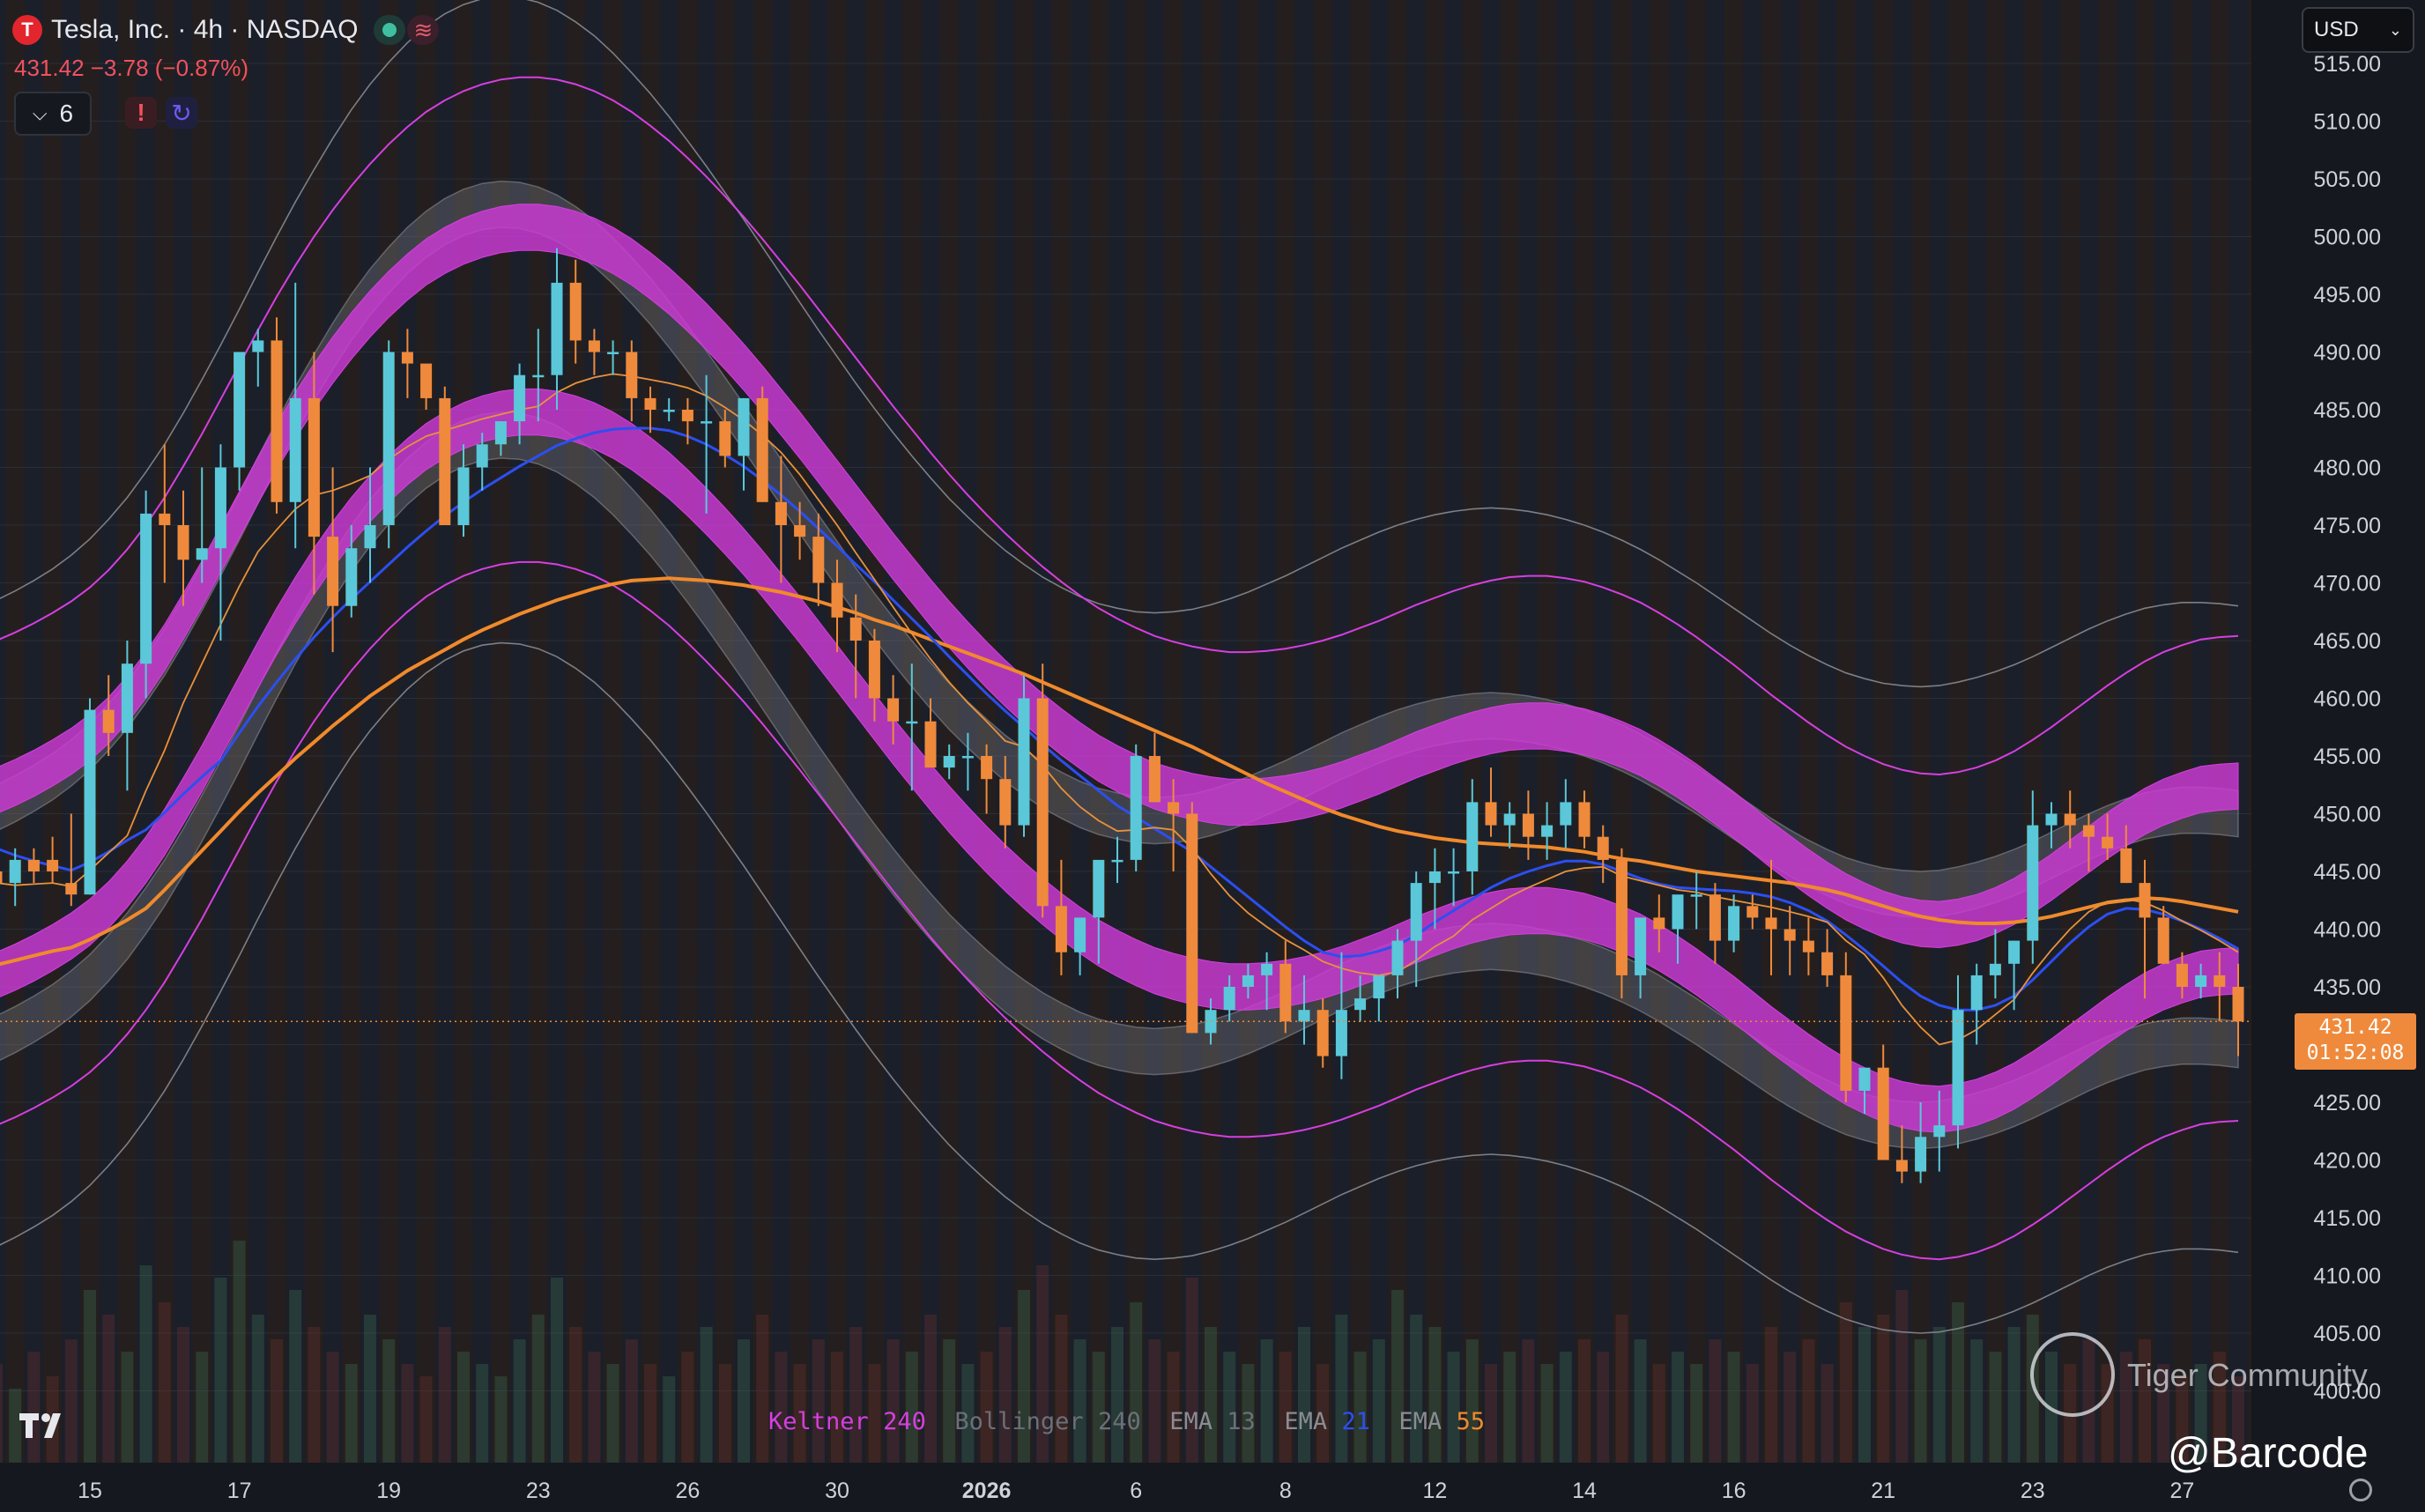 The height and width of the screenshot is (1512, 2425). I want to click on price-tick-label: 405.00, so click(2347, 1334).